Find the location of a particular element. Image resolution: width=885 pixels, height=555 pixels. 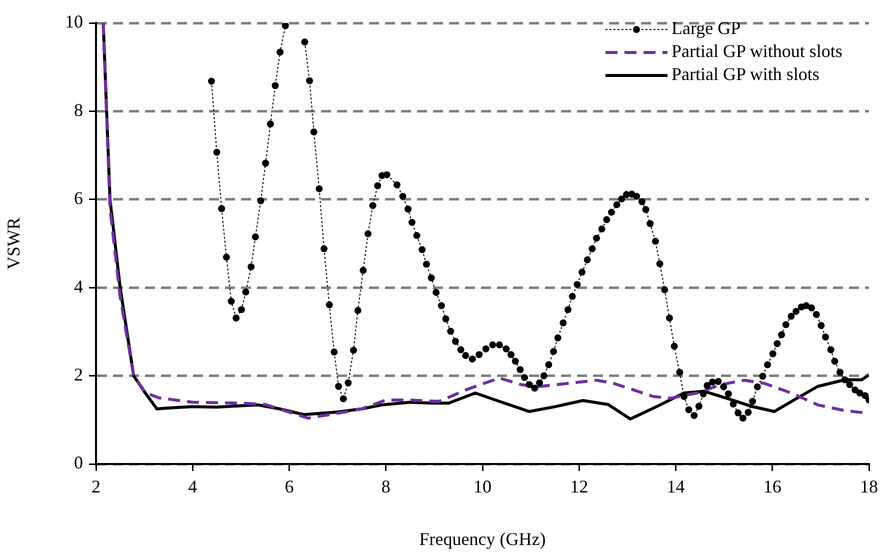

x-axis-title: Frequency (GHz) is located at coordinates (482, 538).